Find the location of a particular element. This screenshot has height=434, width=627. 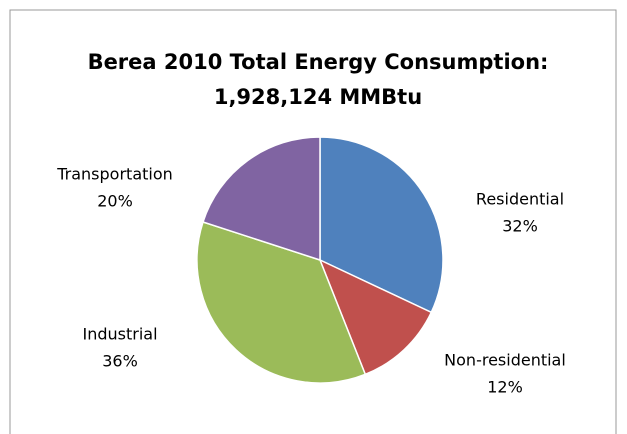

chart-title: 1,928,124 MMBtu is located at coordinates (318, 97).